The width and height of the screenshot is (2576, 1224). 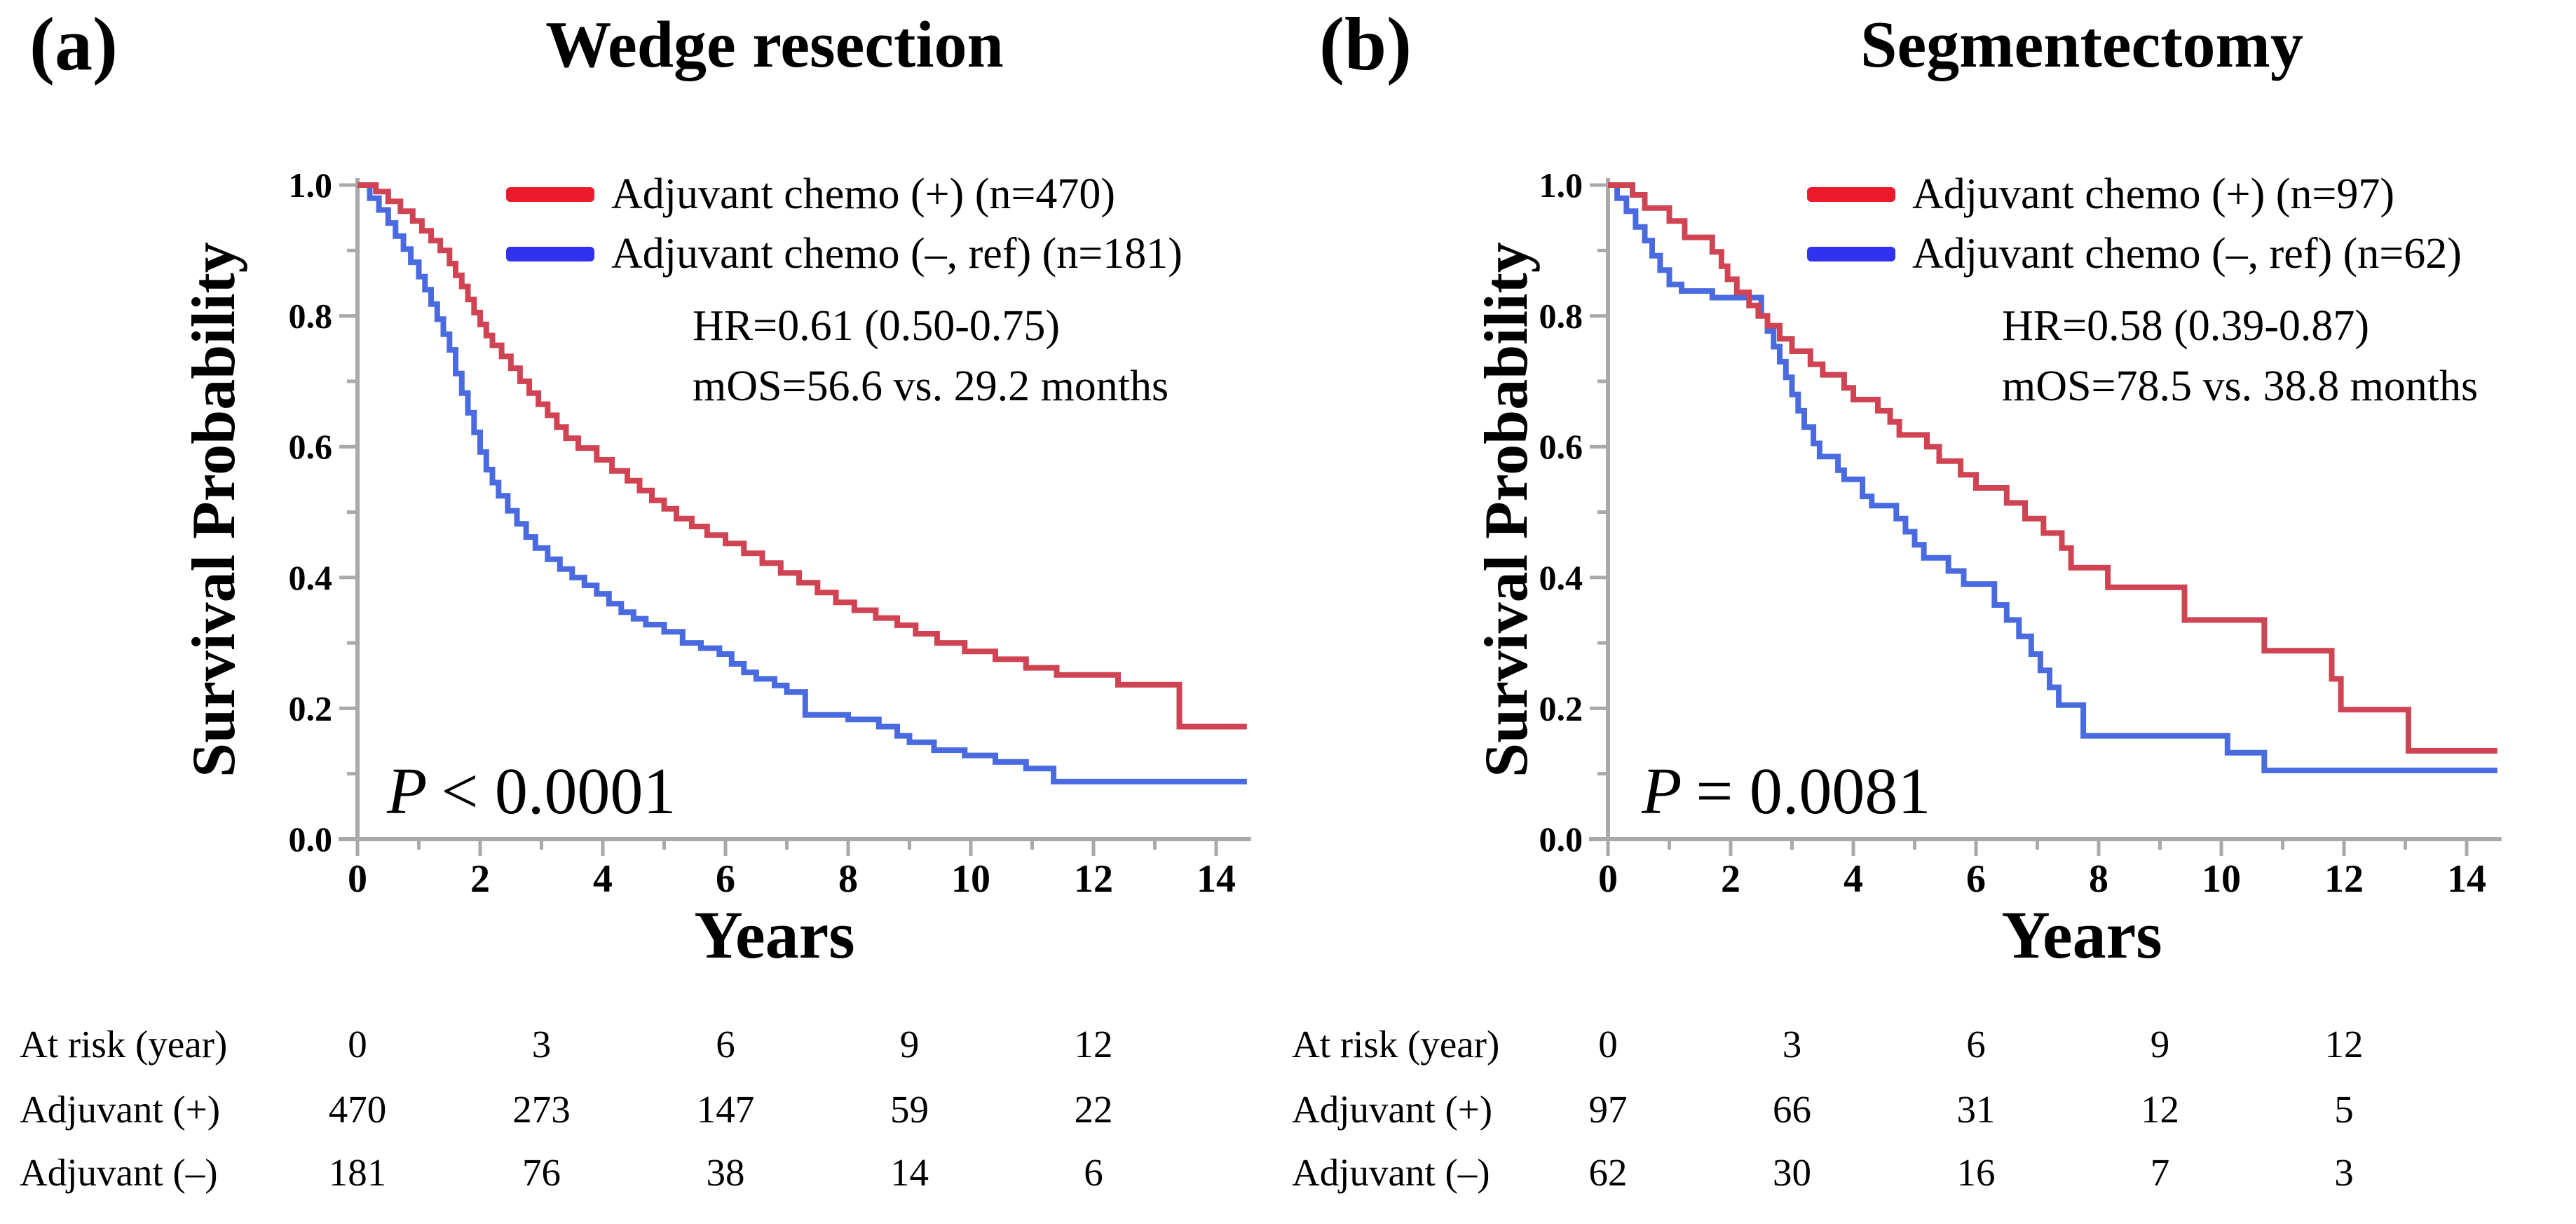 I want to click on at-risk-value: 181, so click(x=357, y=1172).